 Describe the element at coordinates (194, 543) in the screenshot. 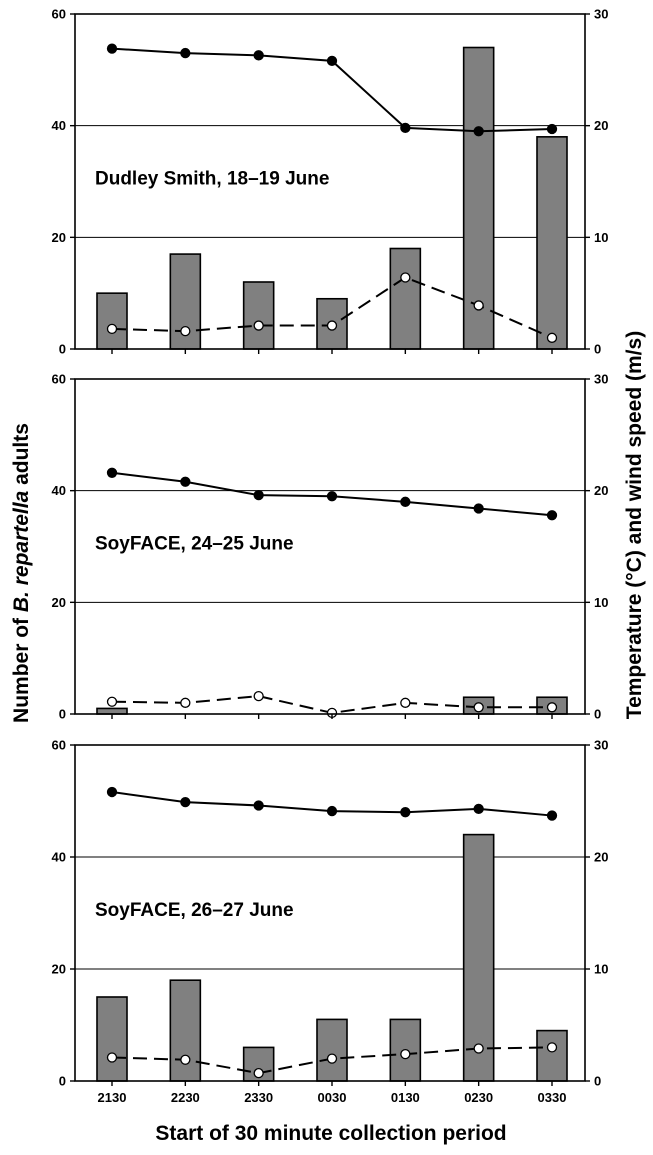

I see `panel-label: SoyFACE, 24–25 June` at that location.